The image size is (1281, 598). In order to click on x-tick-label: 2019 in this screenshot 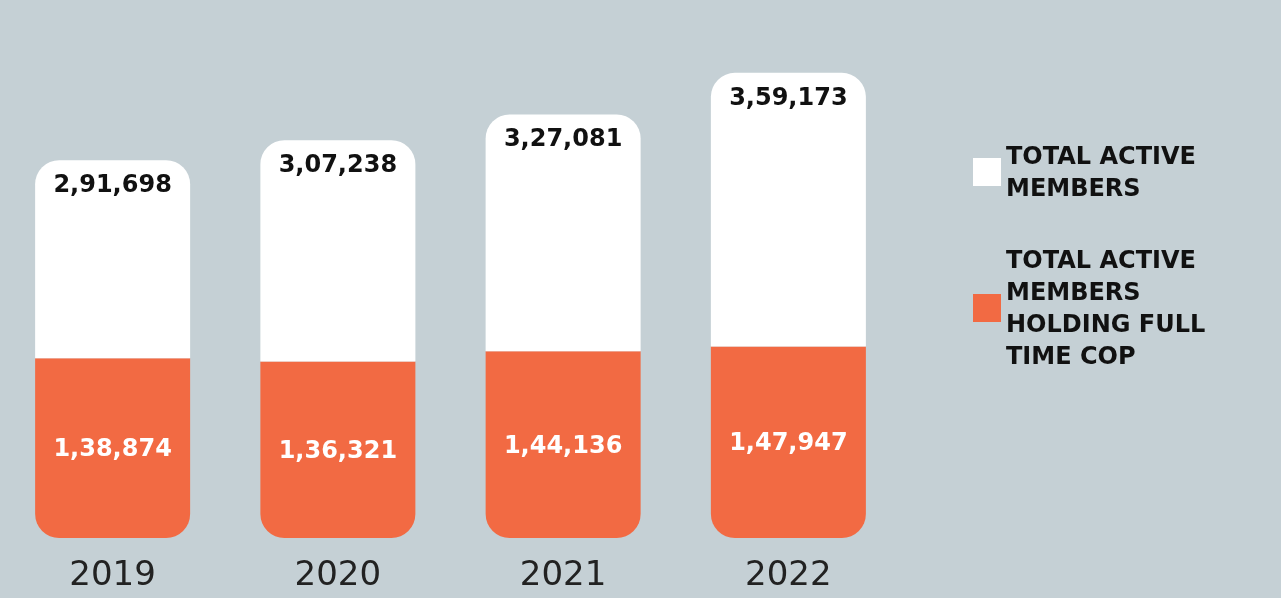, I will do `click(112, 573)`.